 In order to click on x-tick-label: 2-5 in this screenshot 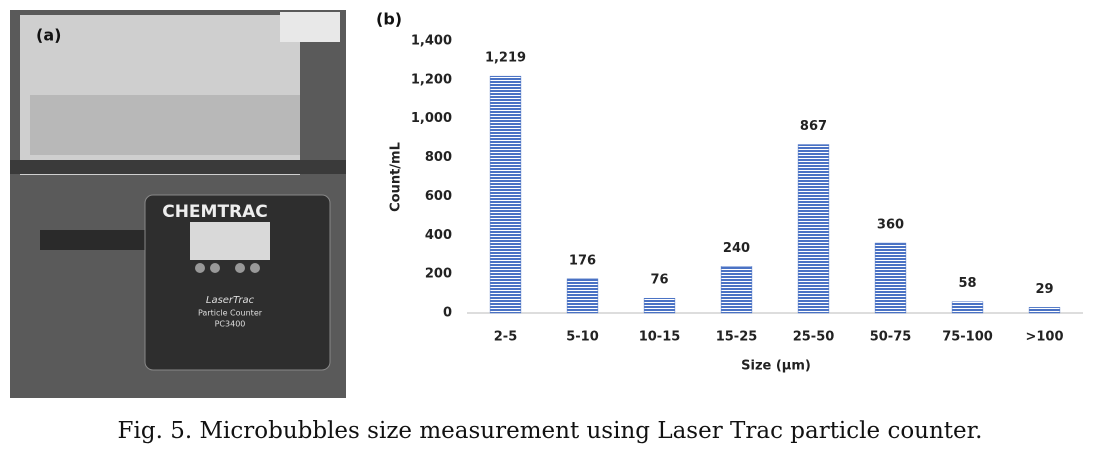, I will do `click(506, 337)`.